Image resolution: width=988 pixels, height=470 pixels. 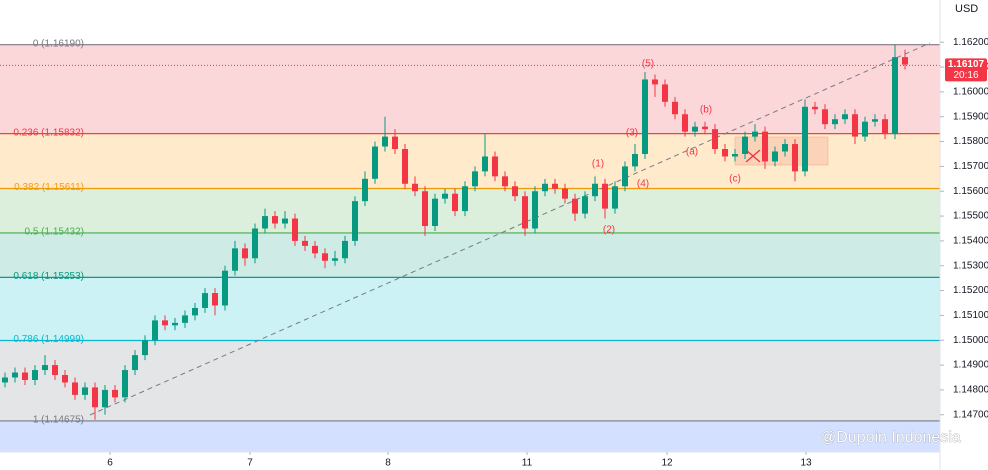 What do you see at coordinates (970, 414) in the screenshot?
I see `y-tick-label: 1.14700` at bounding box center [970, 414].